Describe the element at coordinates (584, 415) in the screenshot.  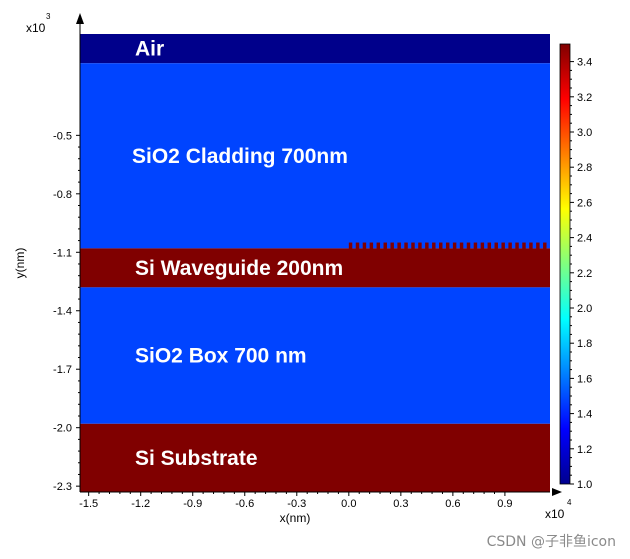
I see `colorbar-tick-label: 1.4` at that location.